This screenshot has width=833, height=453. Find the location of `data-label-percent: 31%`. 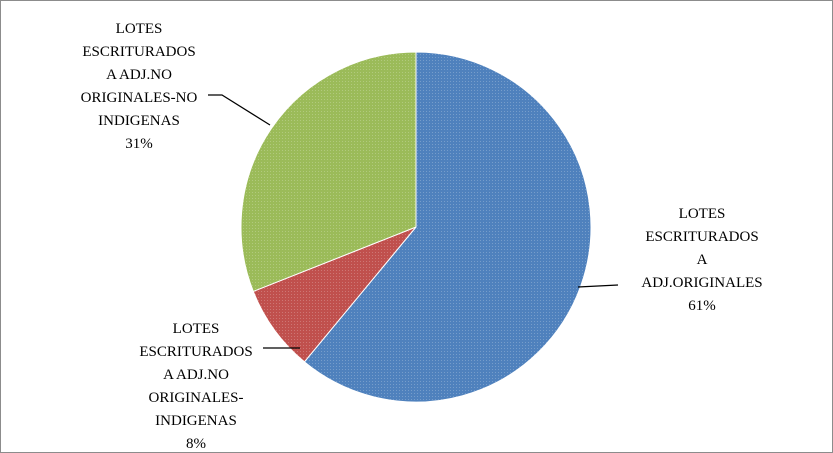

data-label-percent: 31% is located at coordinates (139, 144).